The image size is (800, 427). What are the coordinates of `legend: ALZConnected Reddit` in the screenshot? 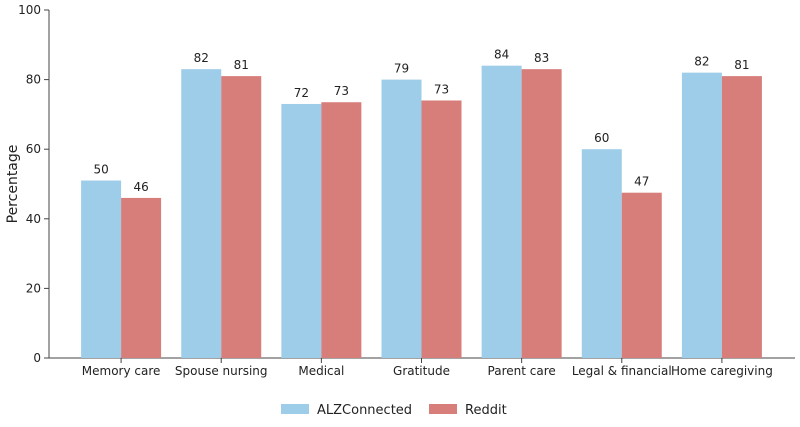 It's located at (394, 410).